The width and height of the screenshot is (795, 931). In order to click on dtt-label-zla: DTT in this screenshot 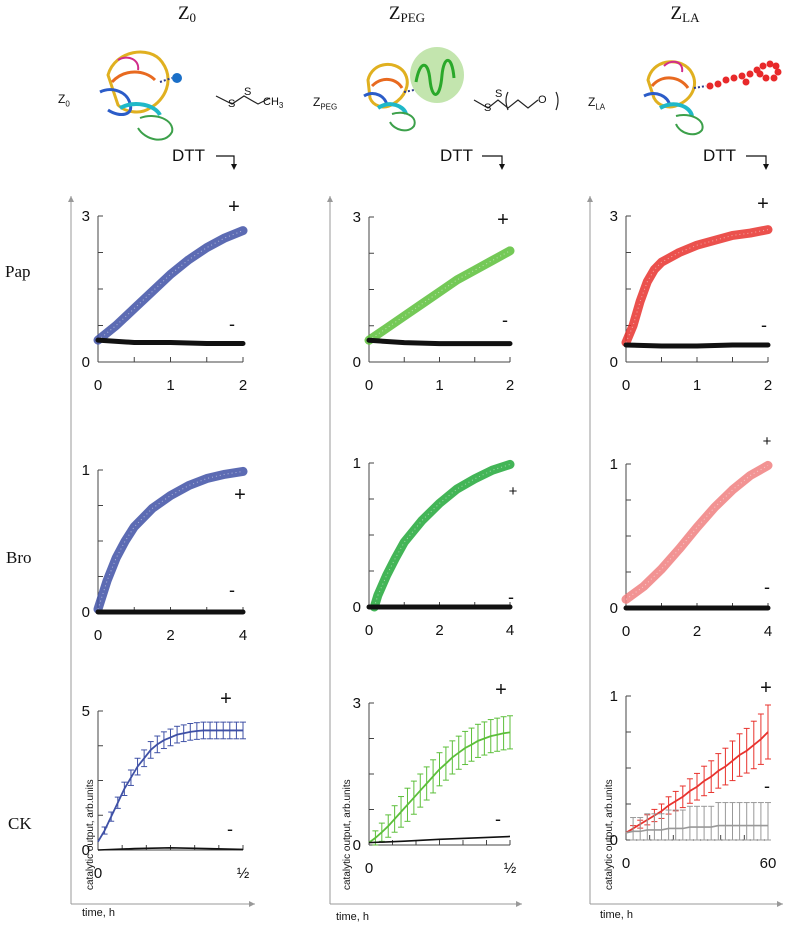, I will do `click(720, 155)`.